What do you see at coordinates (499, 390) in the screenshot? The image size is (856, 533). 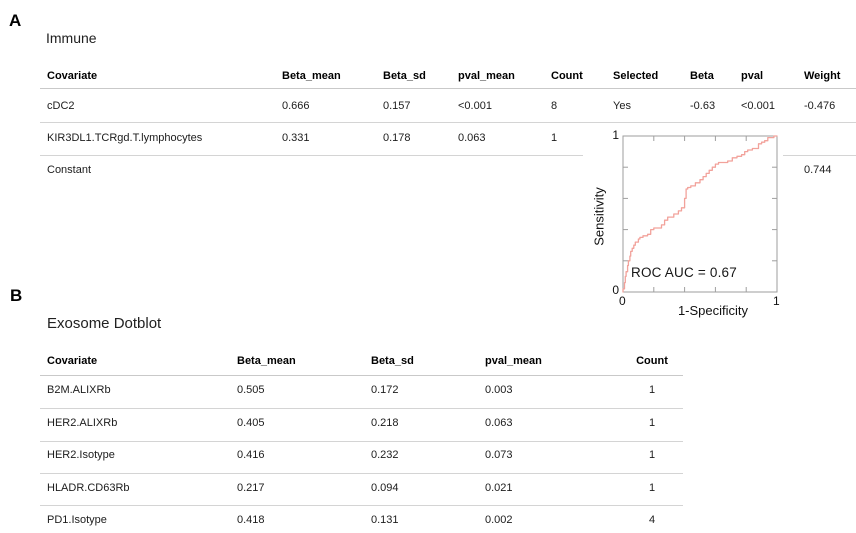 I see `b-row1-pval-mean: 0.003` at bounding box center [499, 390].